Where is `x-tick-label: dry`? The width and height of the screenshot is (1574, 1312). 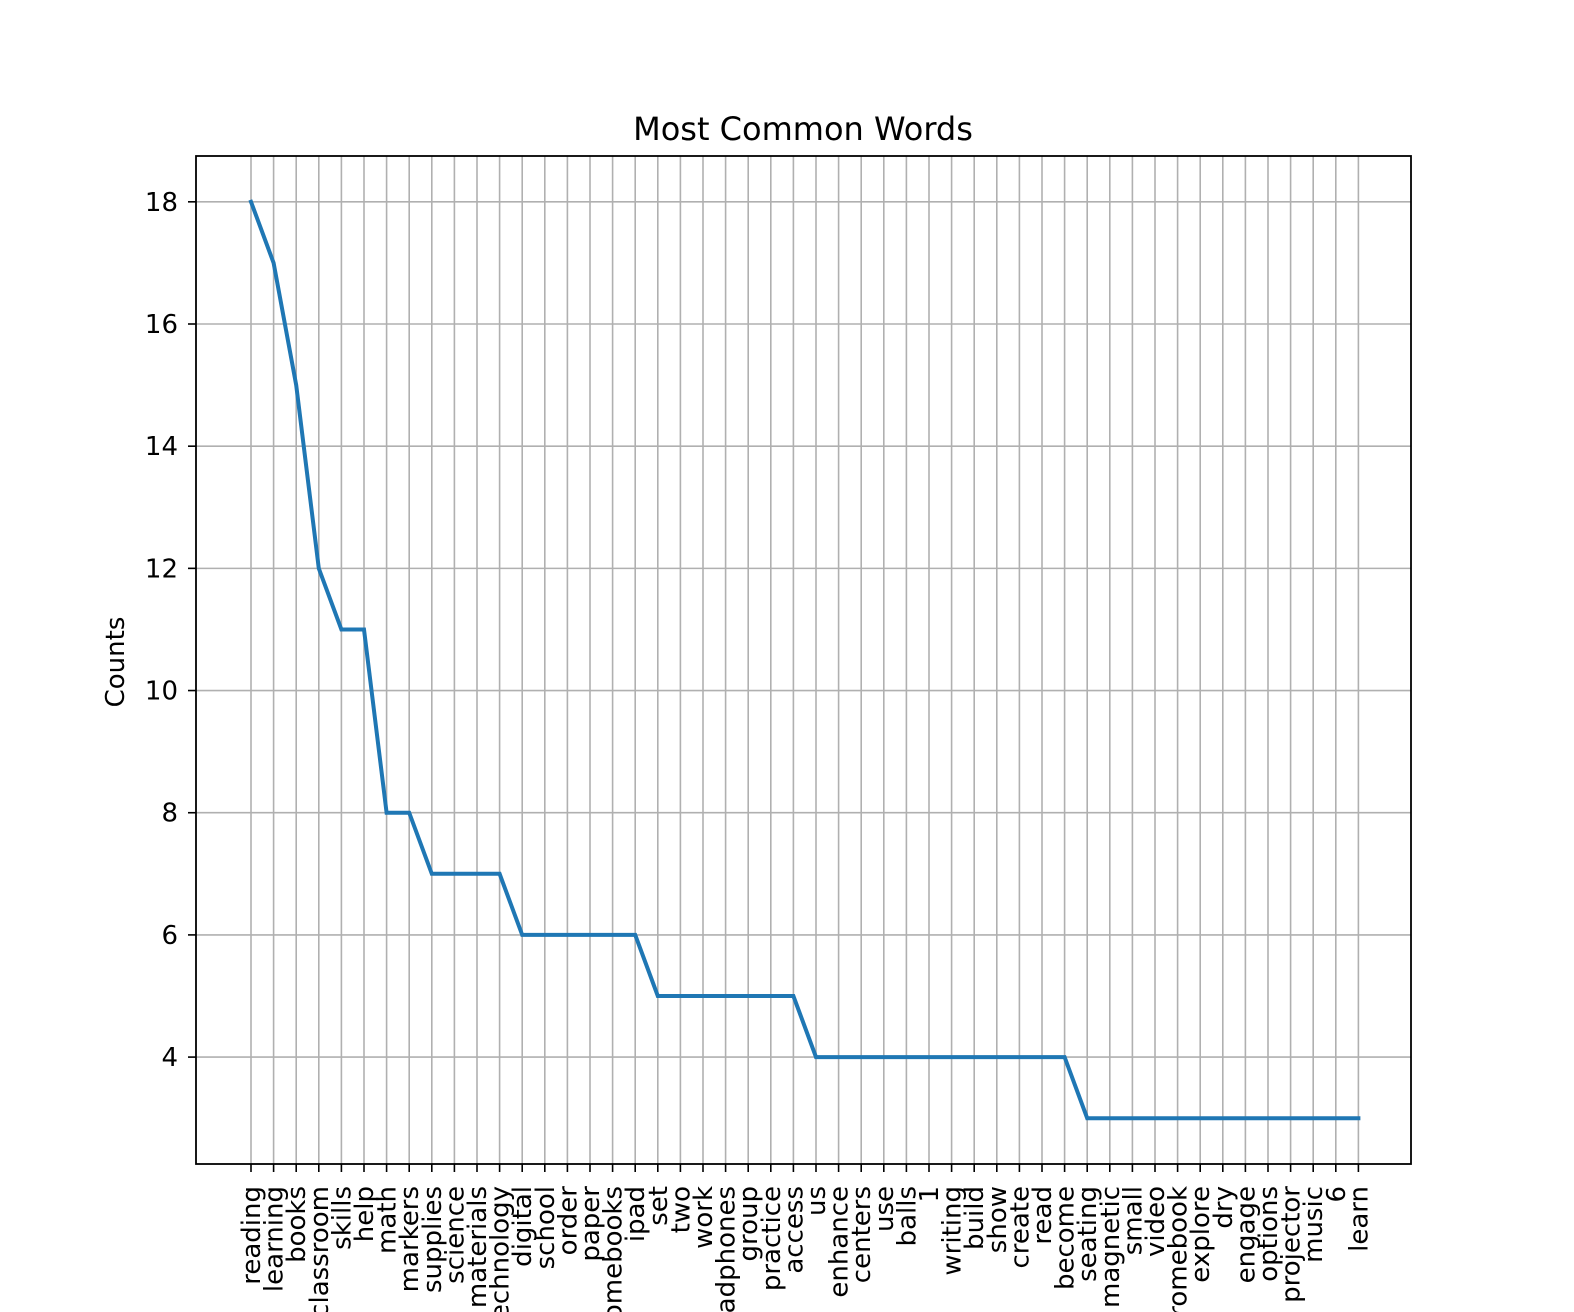
x-tick-label: dry is located at coordinates (1224, 1207).